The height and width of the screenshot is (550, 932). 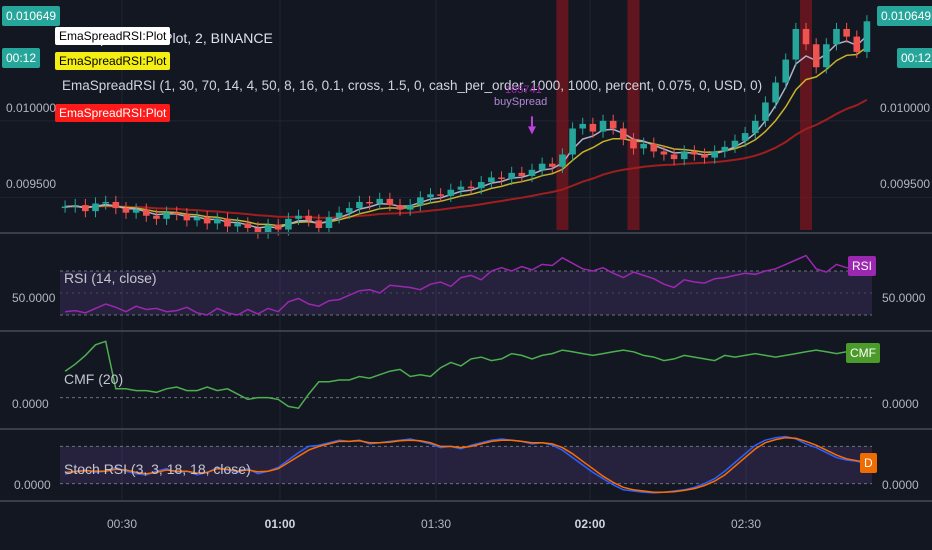 What do you see at coordinates (30, 404) in the screenshot?
I see `cmf-axis-tick-left: 0.0000` at bounding box center [30, 404].